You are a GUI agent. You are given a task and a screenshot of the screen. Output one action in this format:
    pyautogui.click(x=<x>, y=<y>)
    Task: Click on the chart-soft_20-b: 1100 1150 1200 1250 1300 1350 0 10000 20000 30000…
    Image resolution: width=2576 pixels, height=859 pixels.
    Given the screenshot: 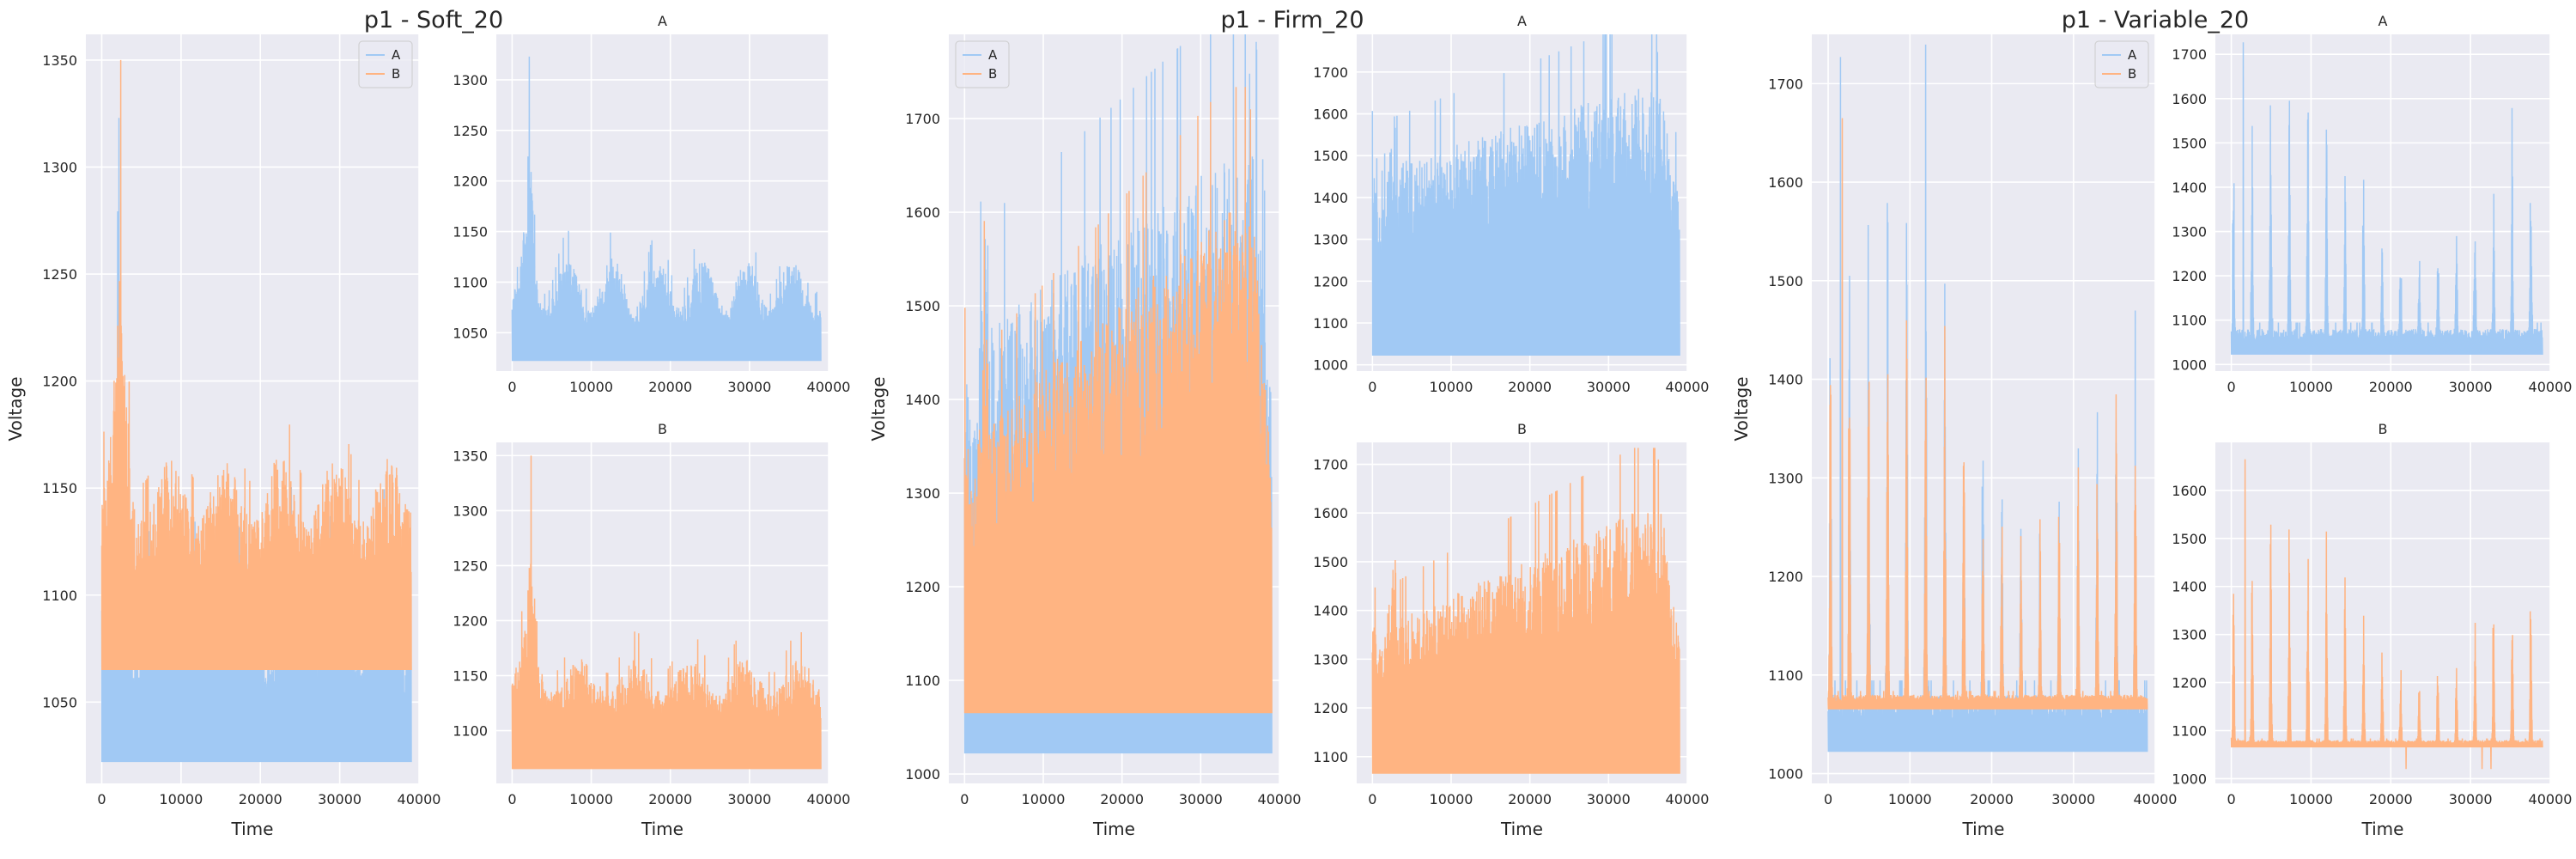 What is the action you would take?
    pyautogui.click(x=651, y=630)
    